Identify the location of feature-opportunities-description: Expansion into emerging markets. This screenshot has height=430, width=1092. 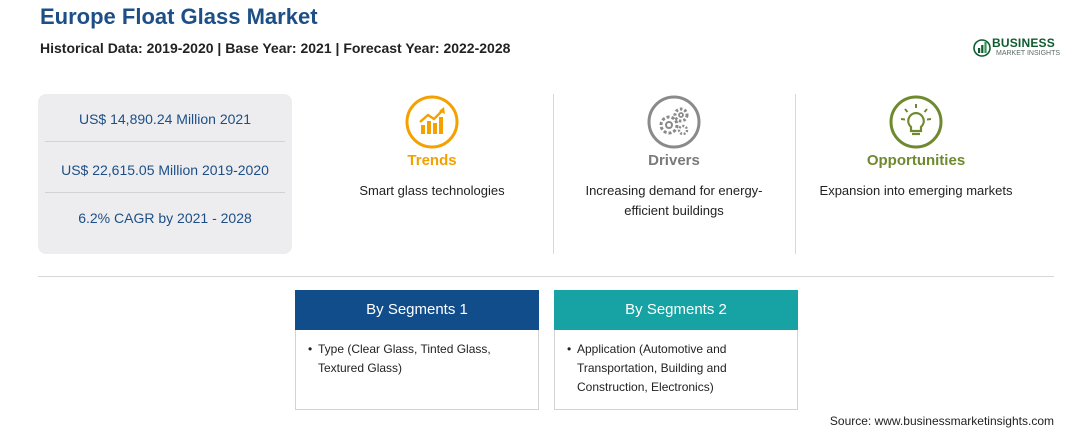
(916, 190).